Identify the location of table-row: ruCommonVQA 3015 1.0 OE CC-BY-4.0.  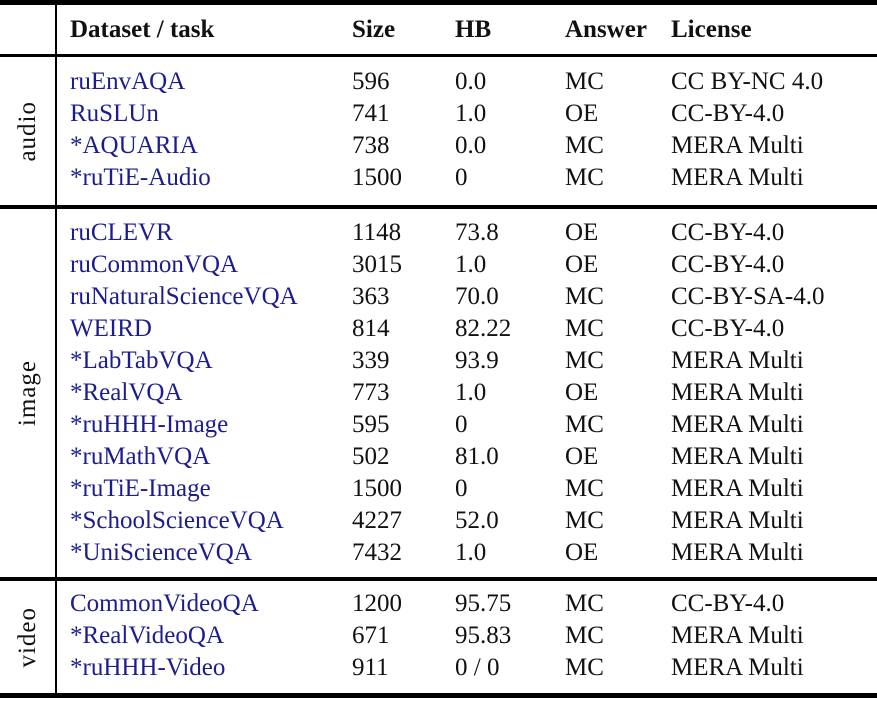
(467, 265).